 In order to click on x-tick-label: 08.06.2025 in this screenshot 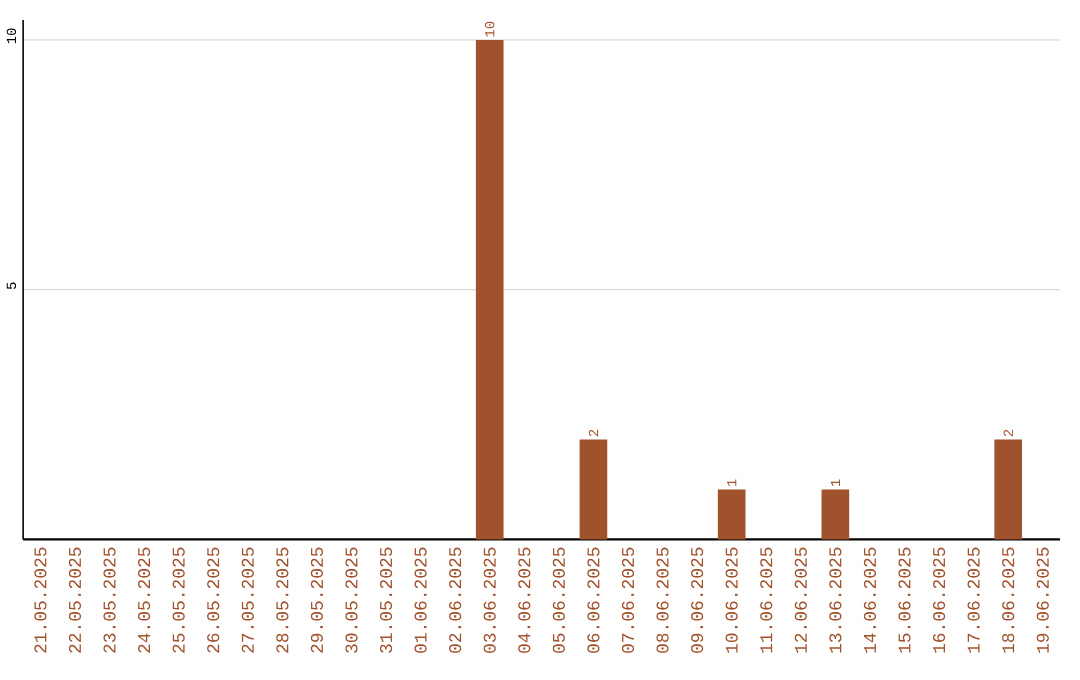, I will do `click(662, 600)`.